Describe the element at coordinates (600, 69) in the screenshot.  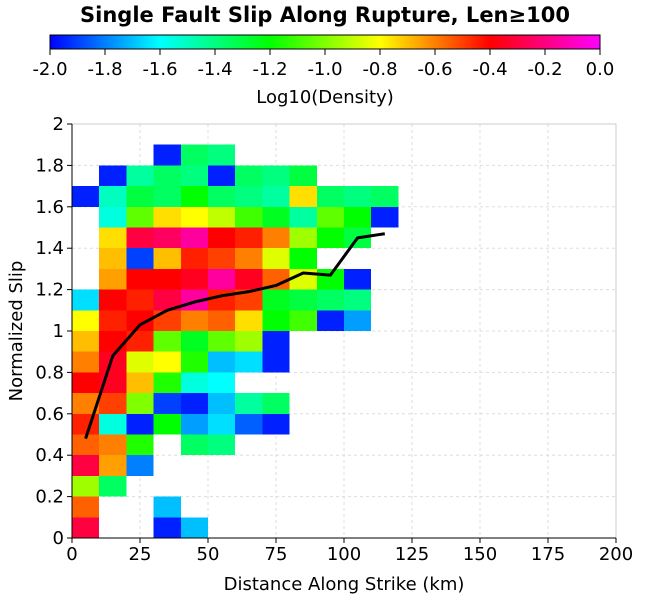
I see `colorbar-tick-label: 0.0` at that location.